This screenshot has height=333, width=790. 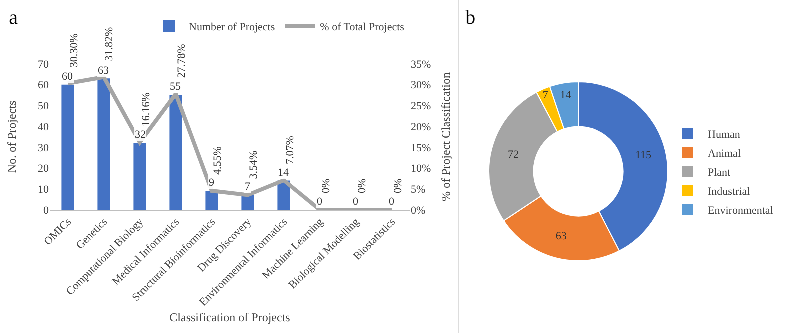 What do you see at coordinates (230, 317) in the screenshot?
I see `x-axis-title: Classification of Projects` at bounding box center [230, 317].